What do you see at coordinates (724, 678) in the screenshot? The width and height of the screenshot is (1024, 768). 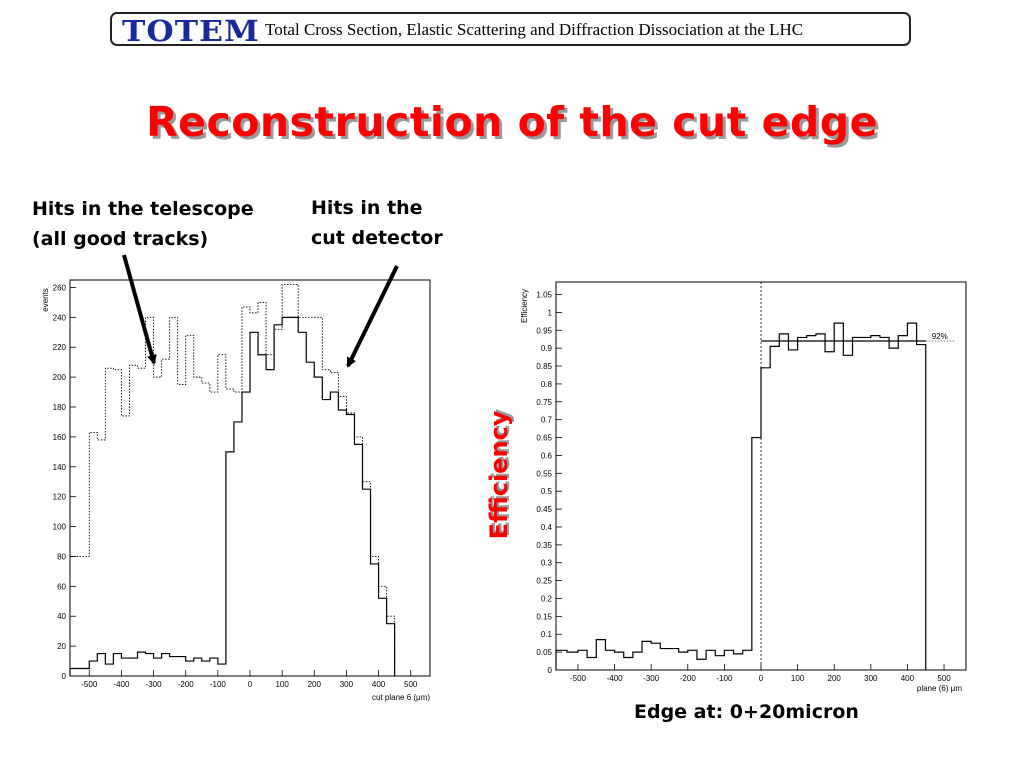 I see `efficiency-x-tick-label: -100` at bounding box center [724, 678].